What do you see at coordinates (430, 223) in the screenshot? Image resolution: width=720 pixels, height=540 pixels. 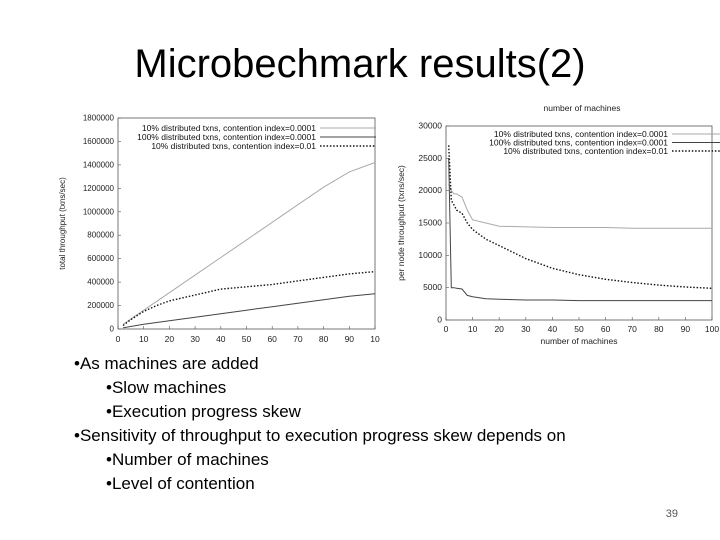 I see `y-tick-label: 15000` at bounding box center [430, 223].